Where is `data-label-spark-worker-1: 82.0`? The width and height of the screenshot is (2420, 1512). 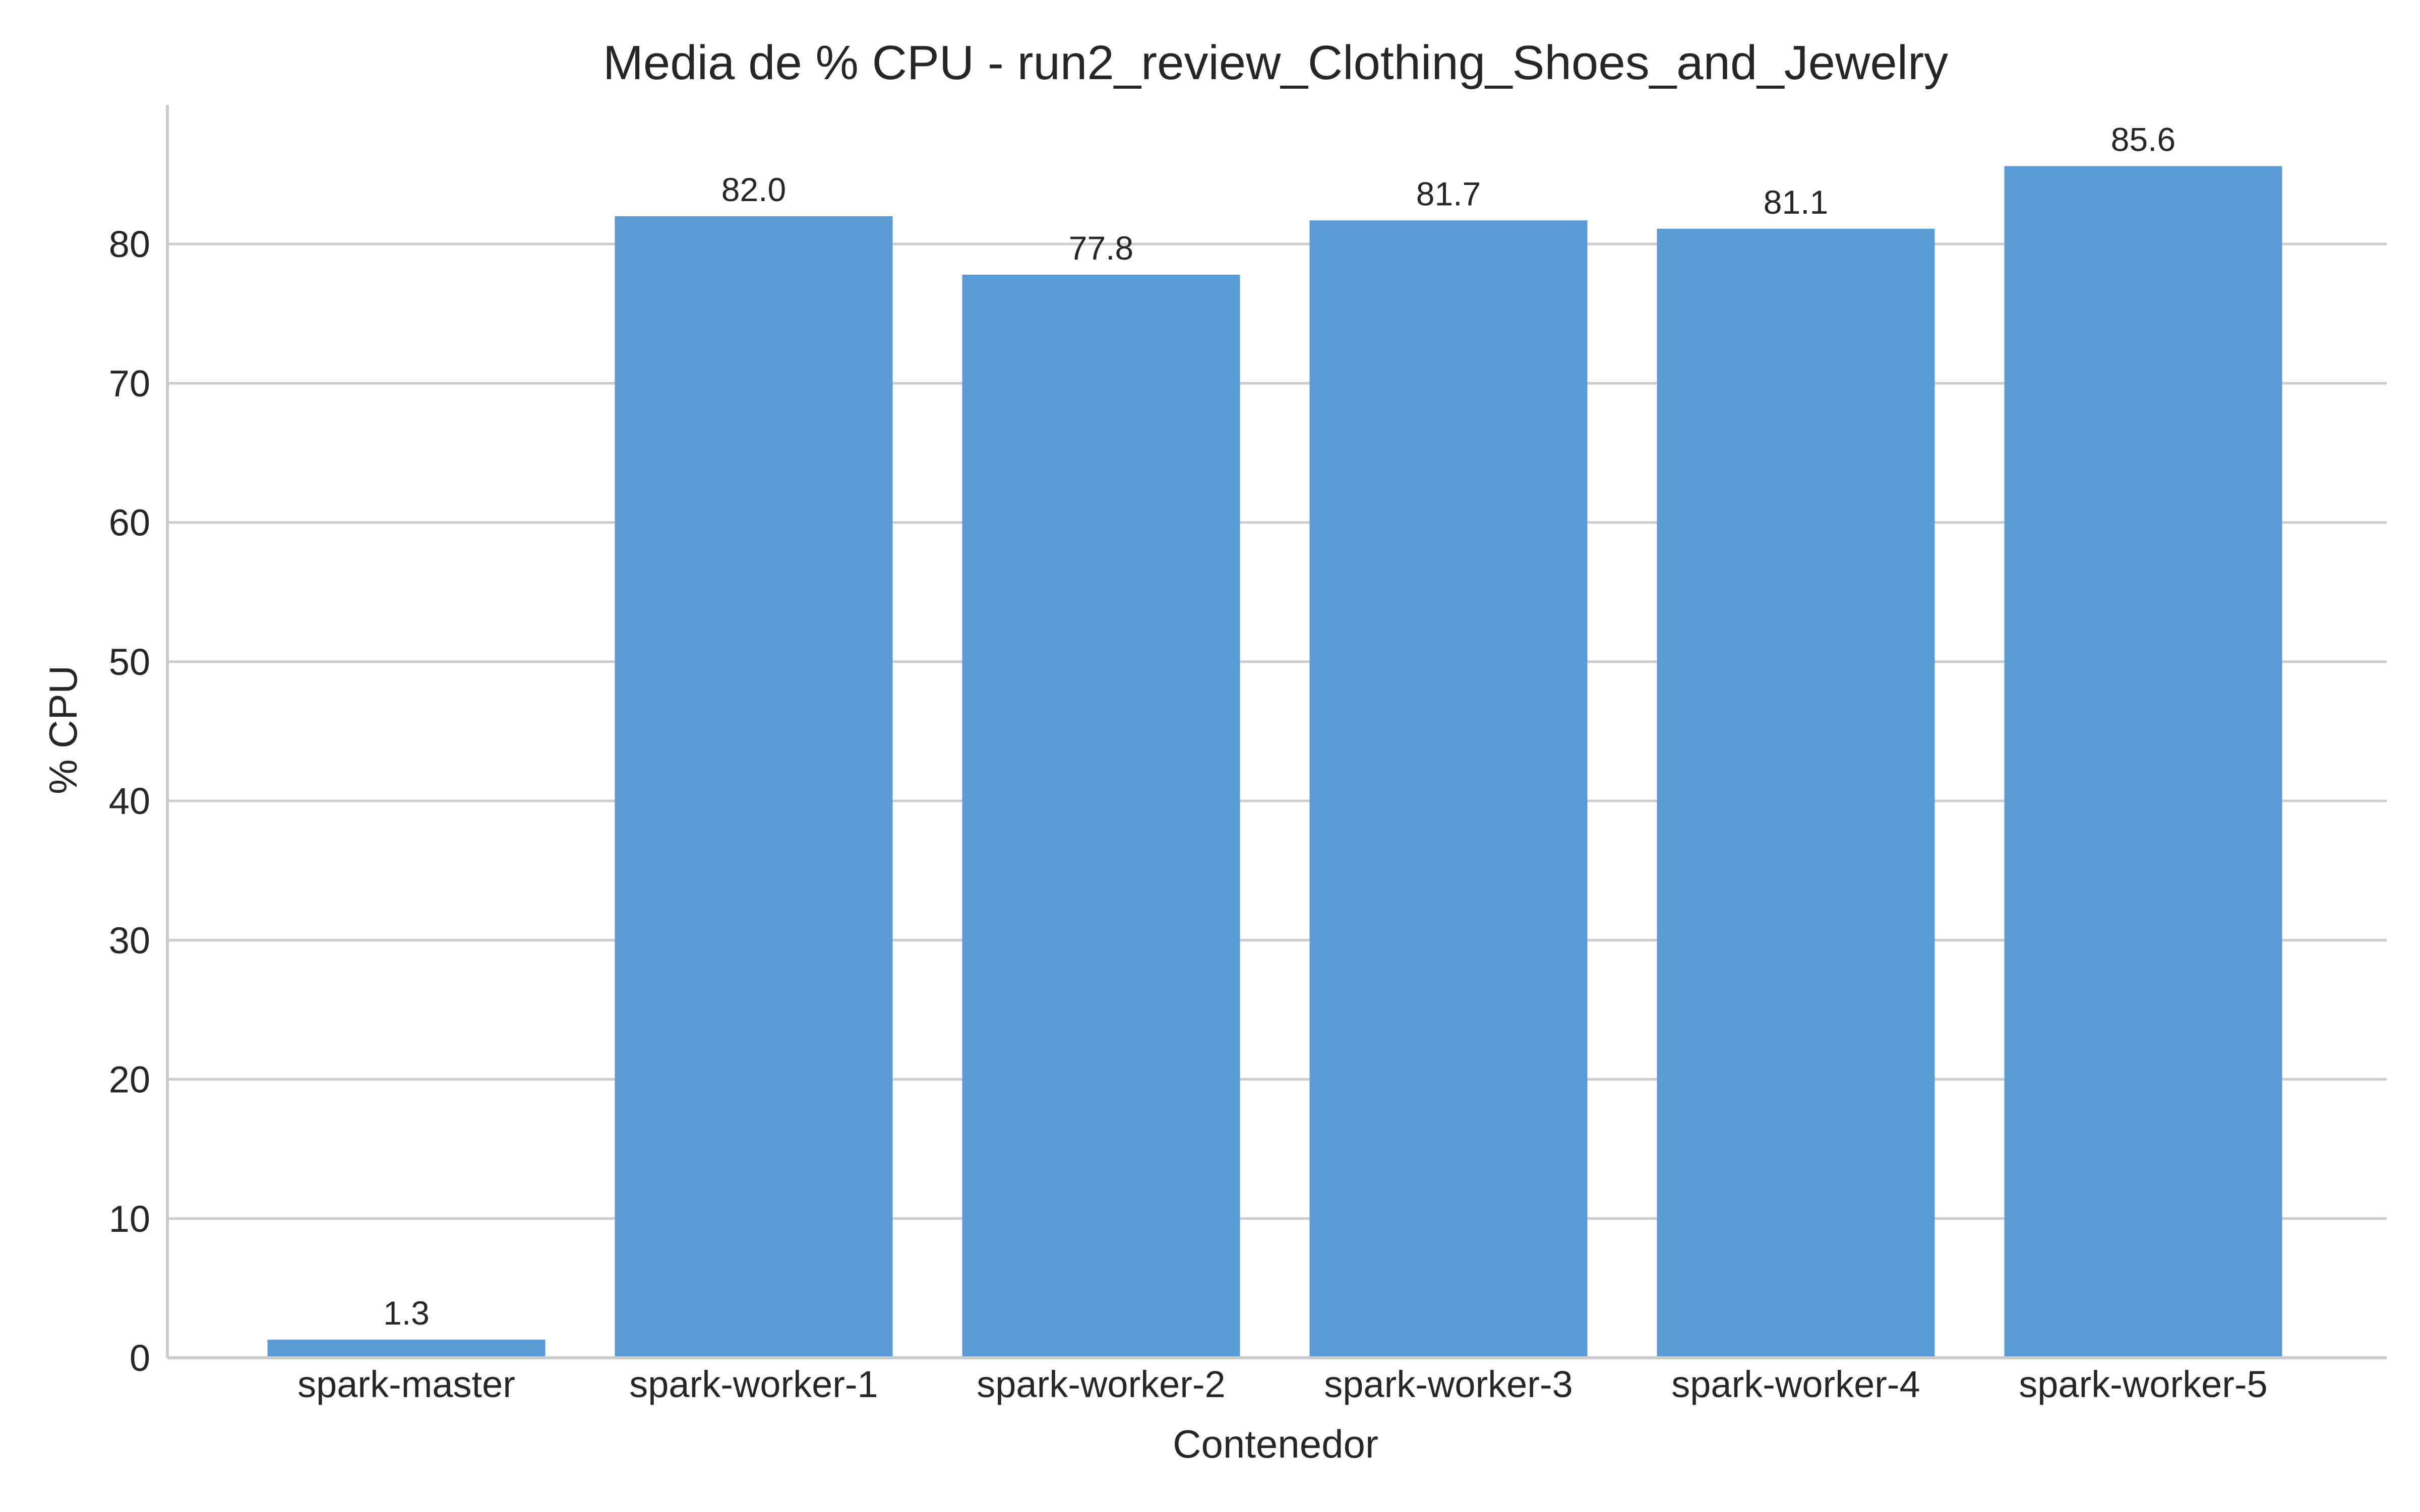 data-label-spark-worker-1: 82.0 is located at coordinates (753, 189).